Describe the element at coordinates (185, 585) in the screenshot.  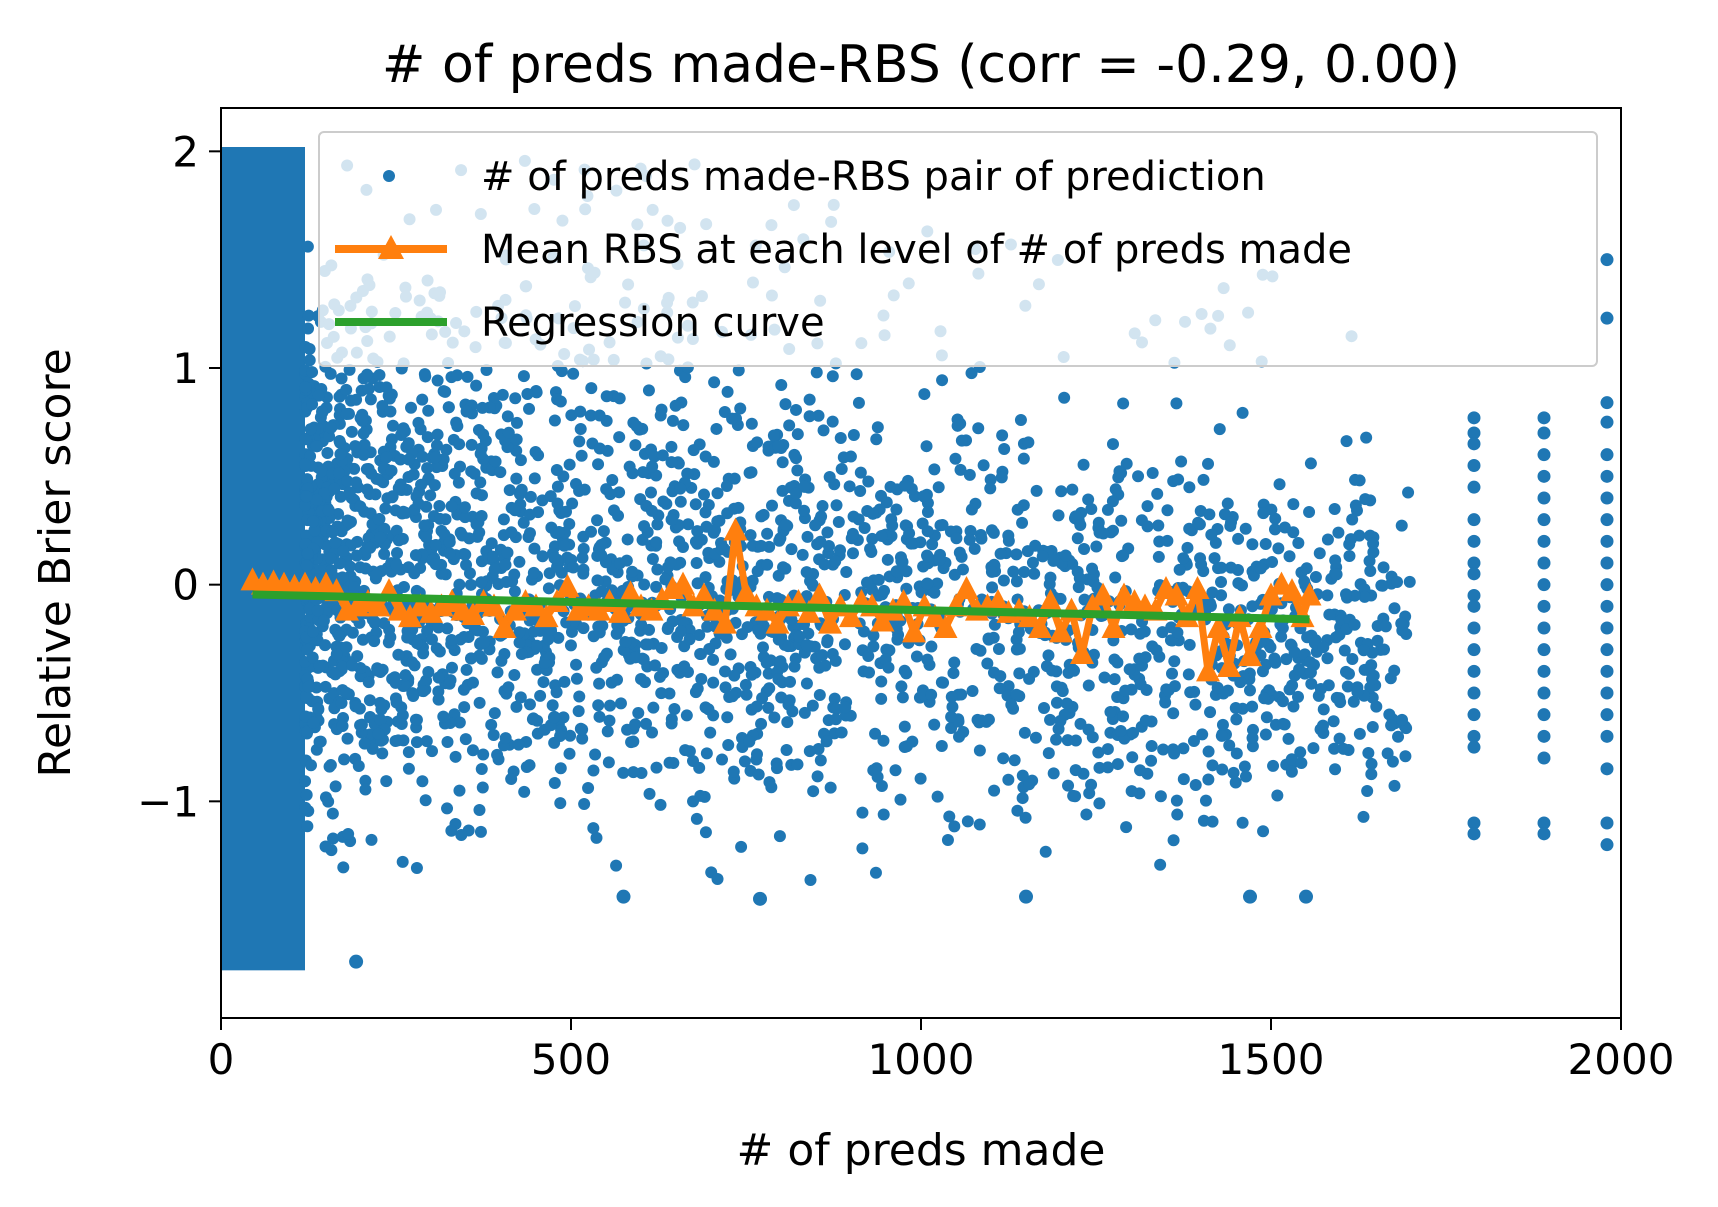
I see `y-tick-label: 0` at that location.